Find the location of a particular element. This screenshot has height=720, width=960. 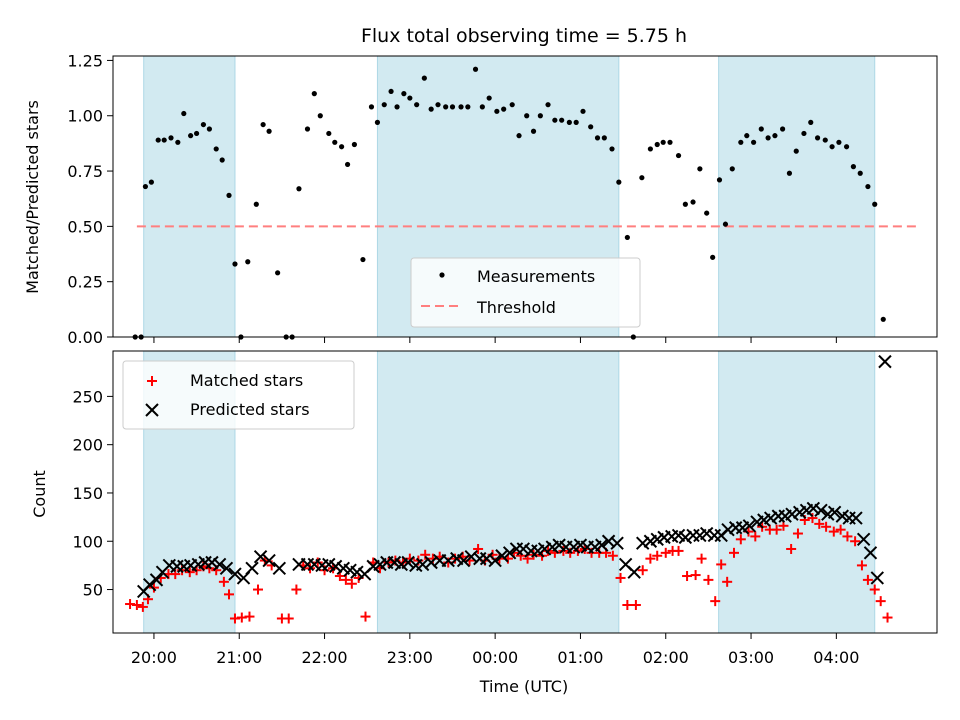

chart-title: Flux total observing time = 5.75 h is located at coordinates (524, 36).